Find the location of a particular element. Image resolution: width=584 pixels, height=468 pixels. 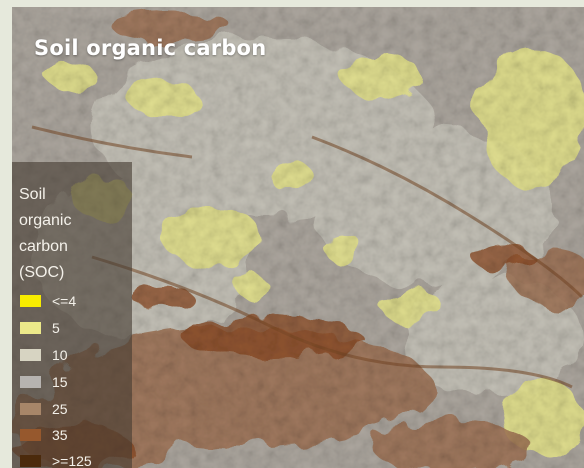

legend-title: Soil organic carbon (SOC) is located at coordinates (74, 234).